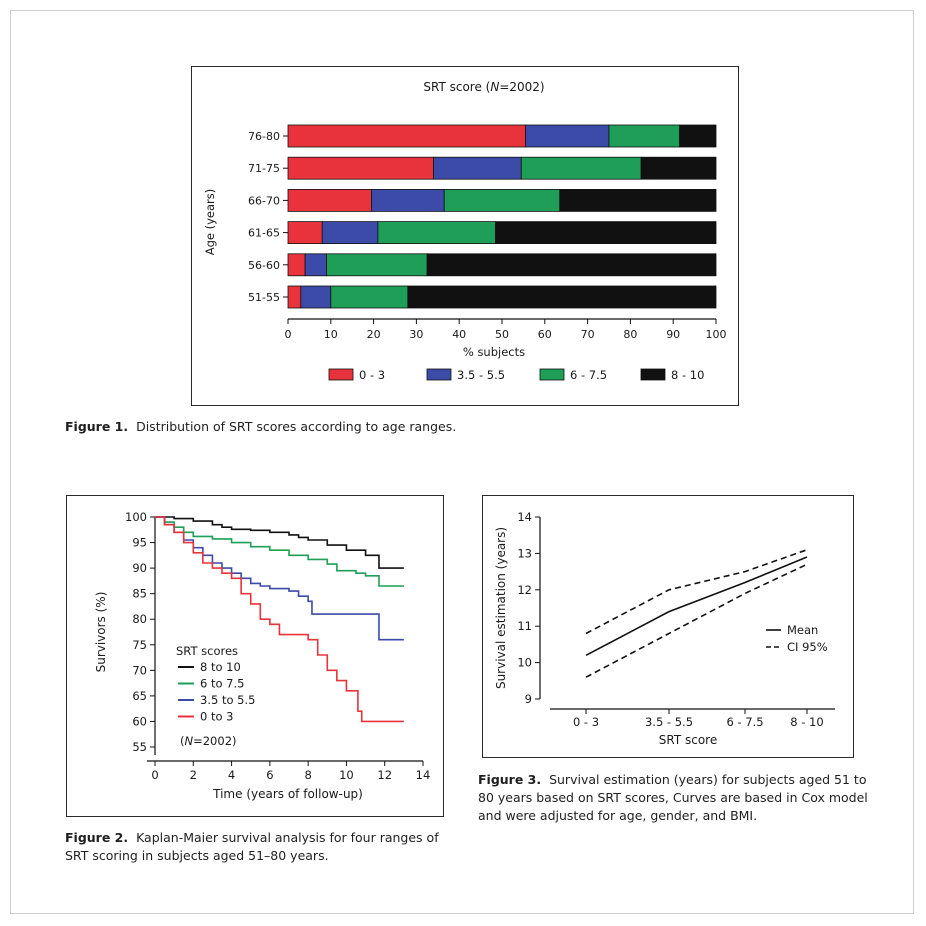  Describe the element at coordinates (586, 722) in the screenshot. I see `x-tick-label: 0 - 3` at that location.